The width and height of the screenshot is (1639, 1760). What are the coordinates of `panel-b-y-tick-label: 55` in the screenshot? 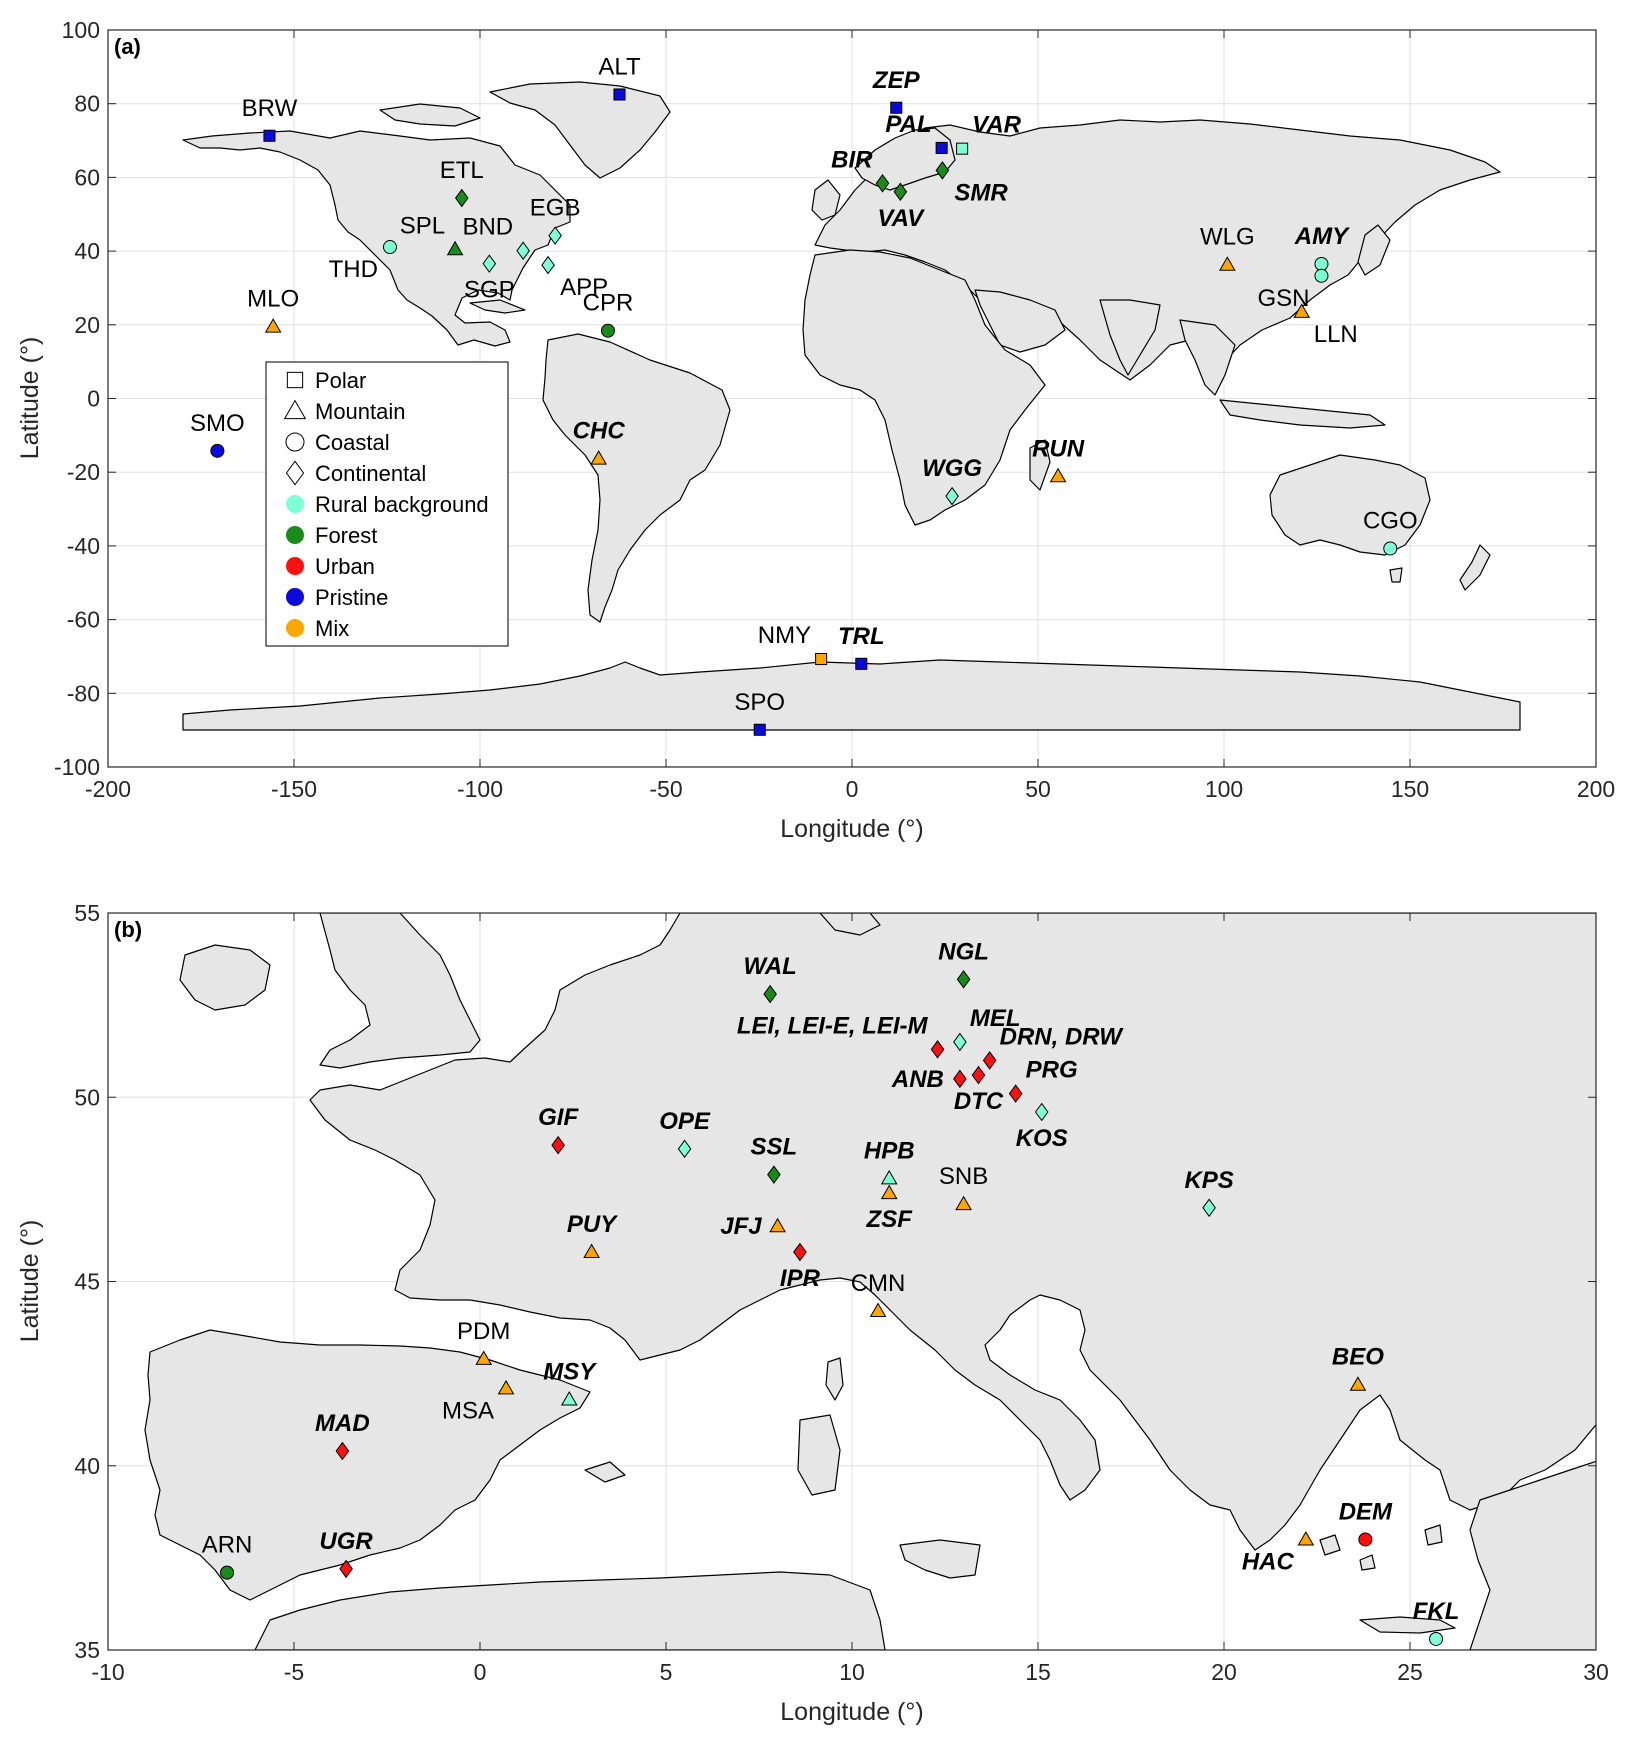 It's located at (87, 913).